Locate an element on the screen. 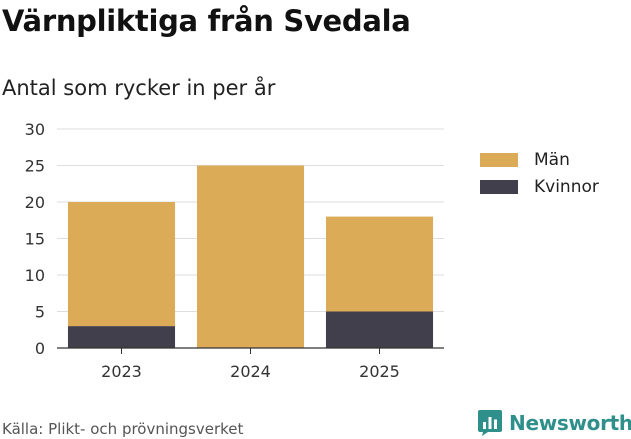 The width and height of the screenshot is (631, 439). bar-man-2024 is located at coordinates (250, 256).